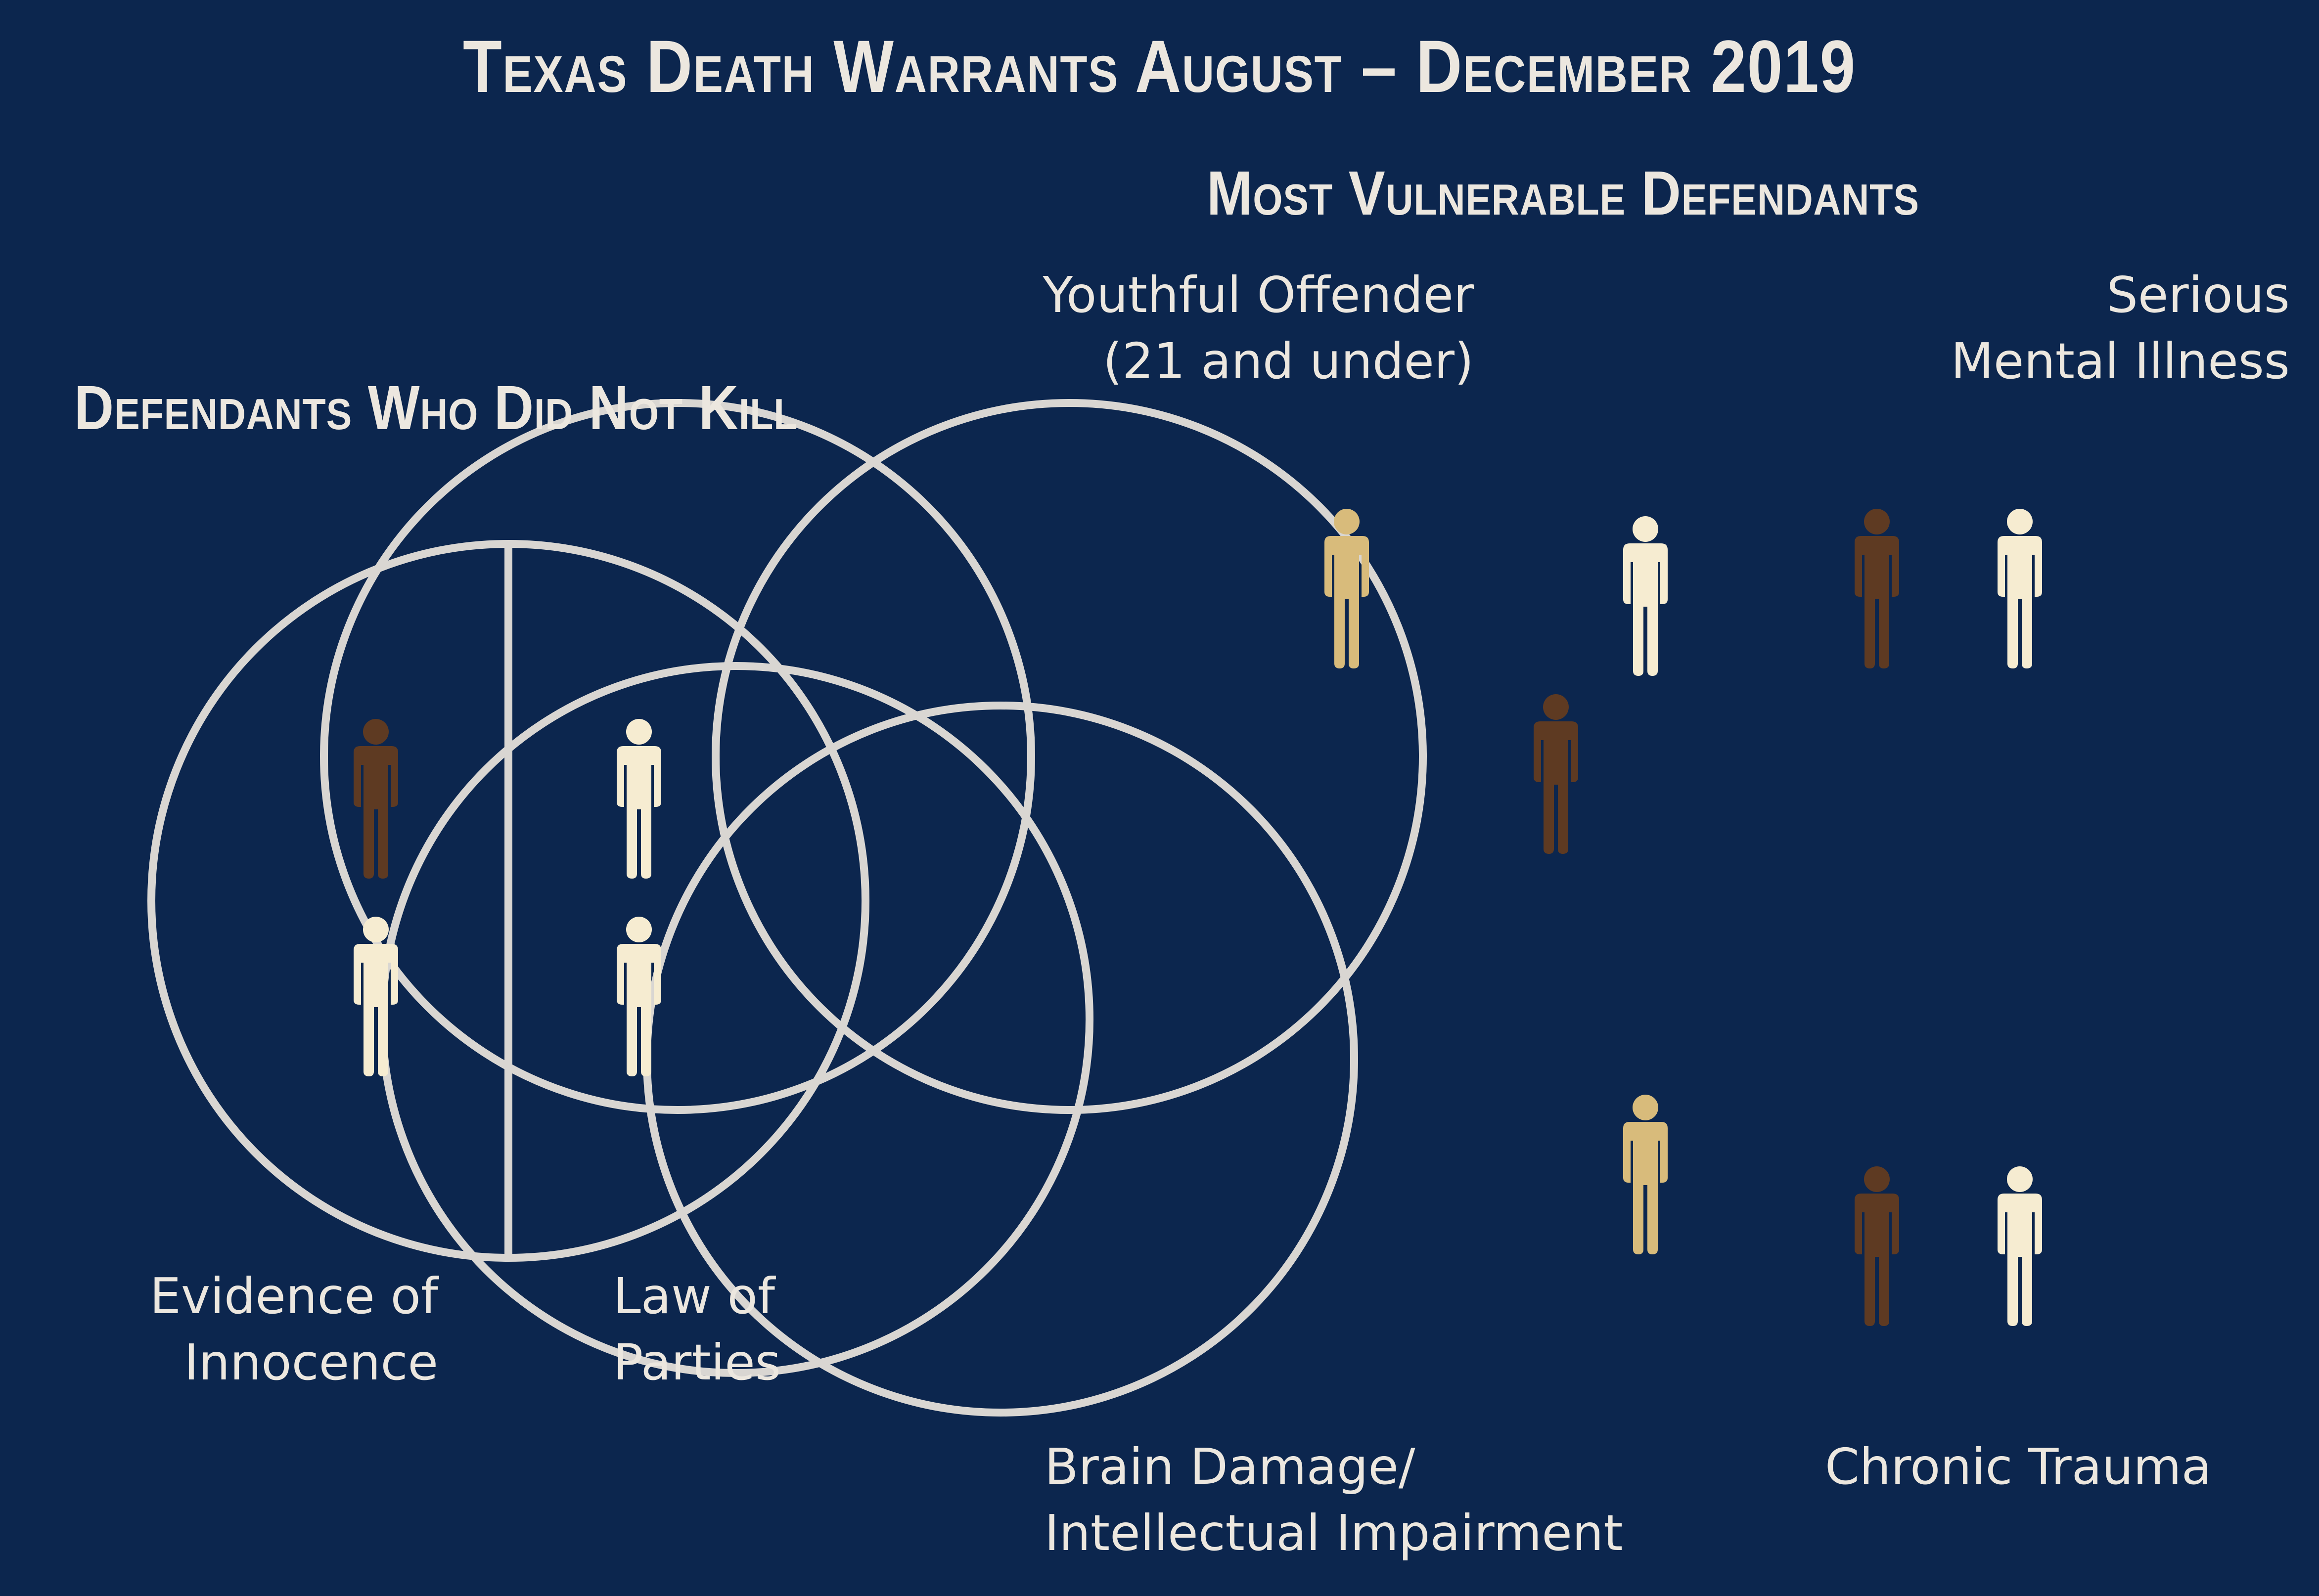 The height and width of the screenshot is (1596, 2319). I want to click on label-line: Chronic Trauma, so click(2018, 1467).